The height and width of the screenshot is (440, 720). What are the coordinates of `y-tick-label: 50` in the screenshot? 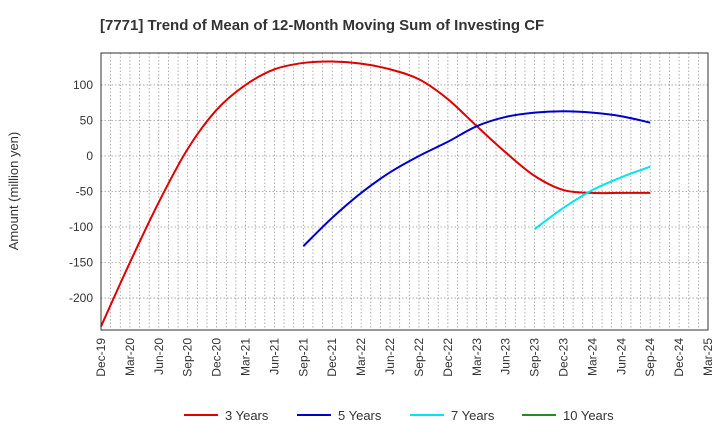 It's located at (87, 120).